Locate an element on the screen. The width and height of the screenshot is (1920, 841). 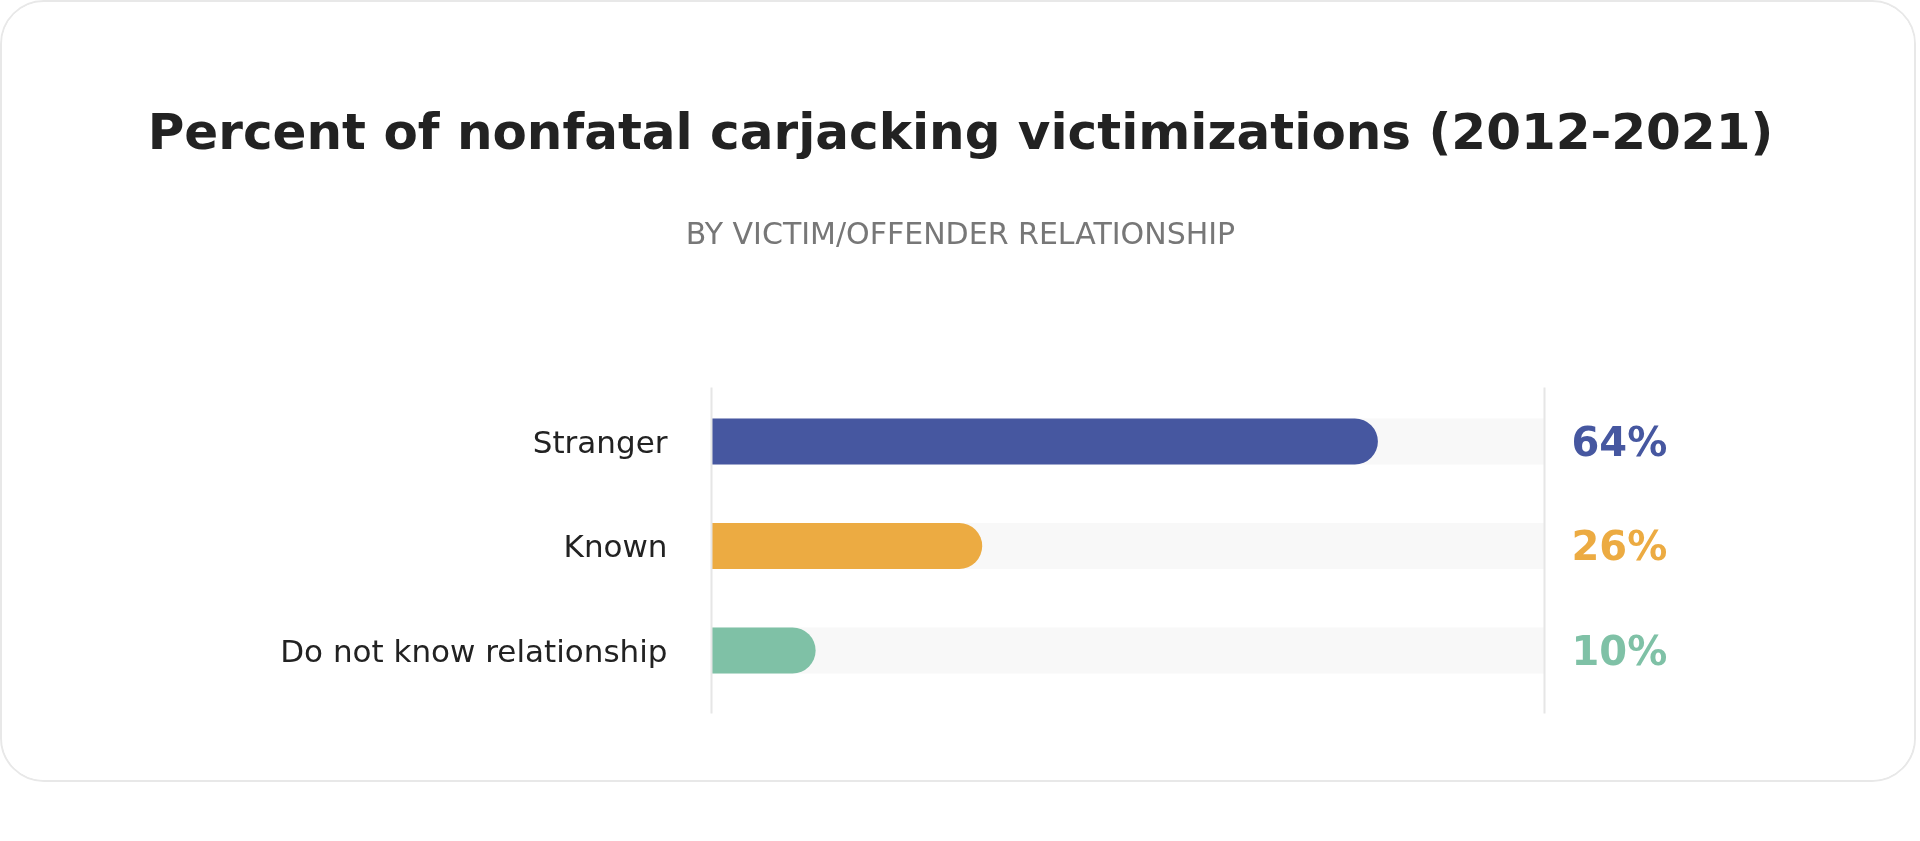
chart-title: Percent of nonfatal carjacking victimizations (2012-2021) is located at coordinates (960, 131).